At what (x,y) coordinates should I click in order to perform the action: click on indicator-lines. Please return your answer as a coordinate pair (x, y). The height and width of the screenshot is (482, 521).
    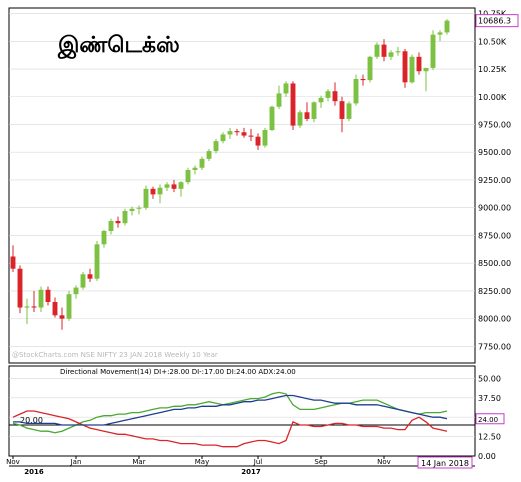
    Looking at the image, I should click on (230, 419).